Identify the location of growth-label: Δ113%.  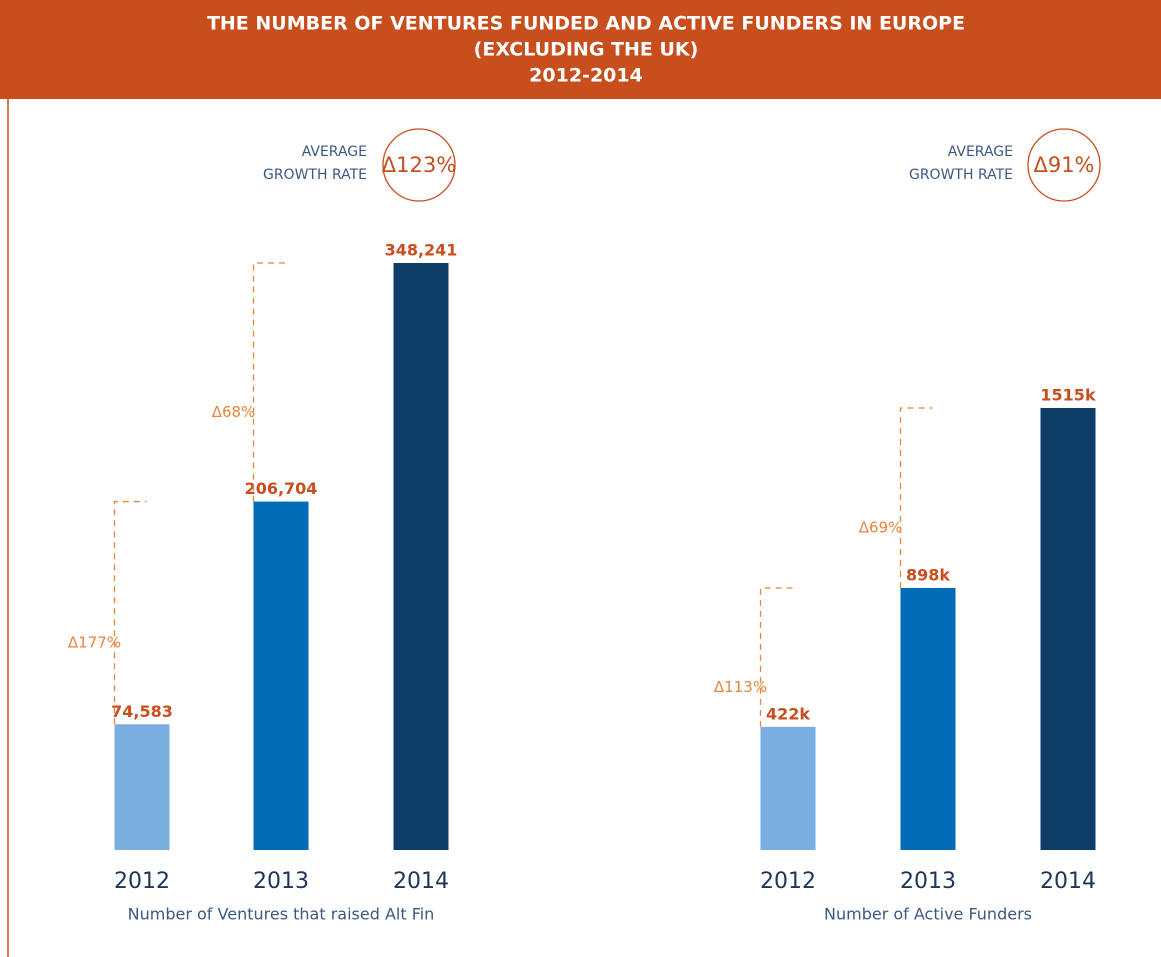
(740, 687).